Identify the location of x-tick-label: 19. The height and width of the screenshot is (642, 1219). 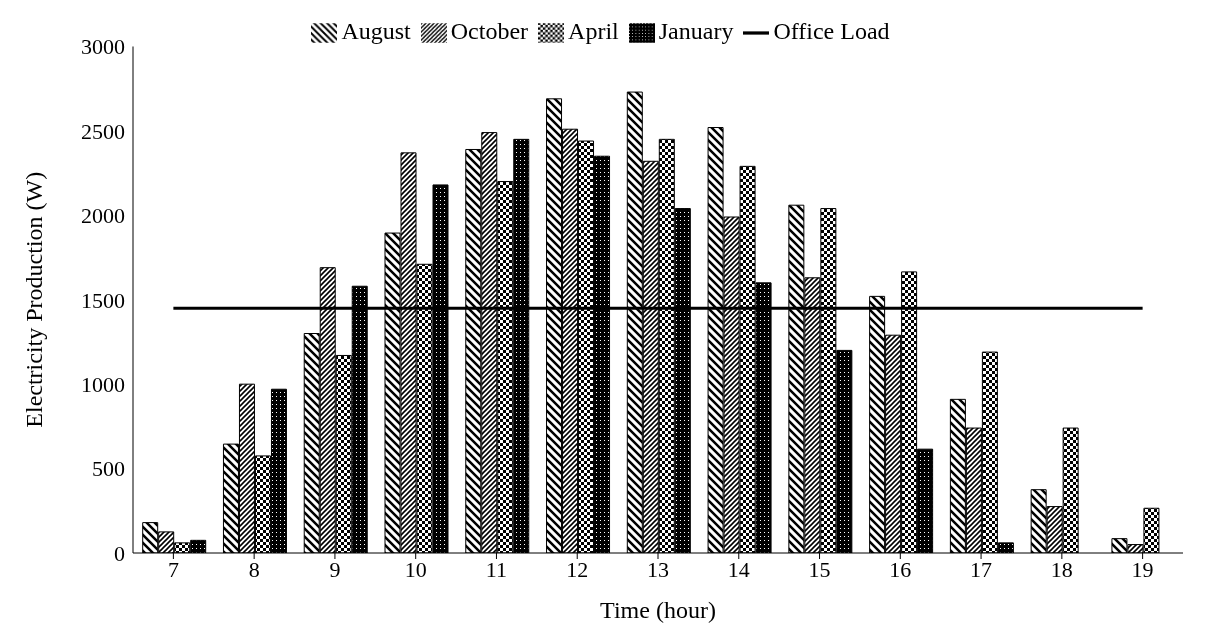
(1142, 569).